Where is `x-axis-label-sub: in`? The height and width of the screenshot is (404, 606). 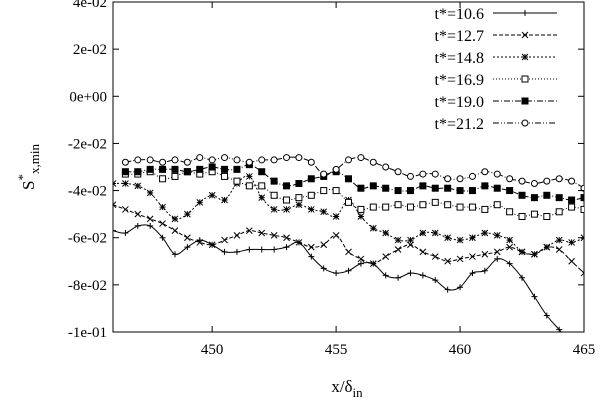 x-axis-label-sub: in is located at coordinates (358, 392).